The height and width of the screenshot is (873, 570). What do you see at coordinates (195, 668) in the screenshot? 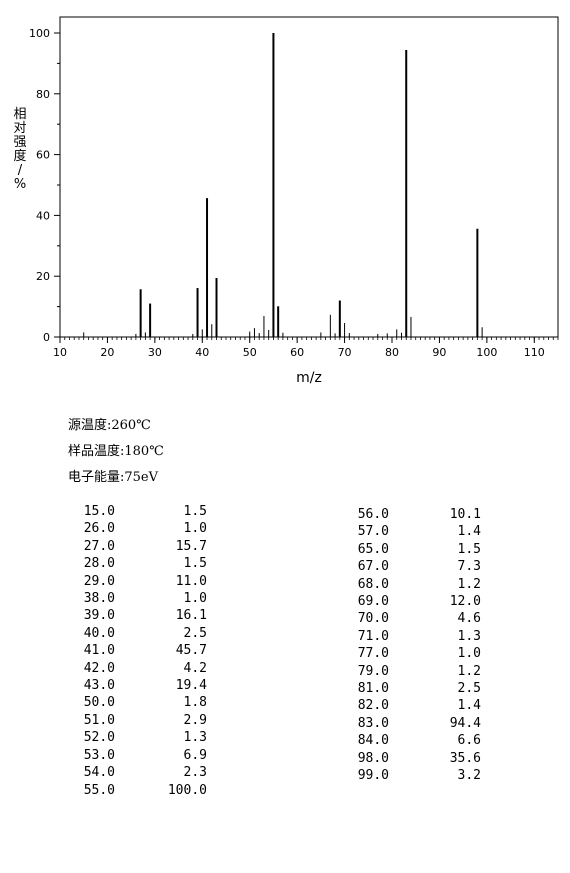
I see `abundance-value: 4.2` at bounding box center [195, 668].